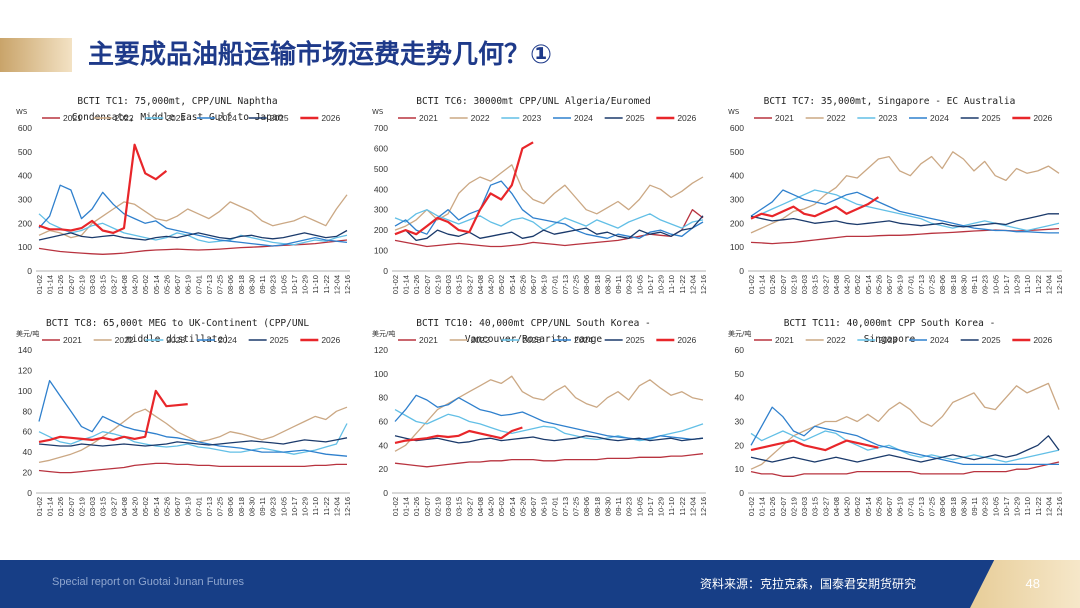 This screenshot has height=608, width=1080. I want to click on x-tick-label: 03-27, so click(113, 284).